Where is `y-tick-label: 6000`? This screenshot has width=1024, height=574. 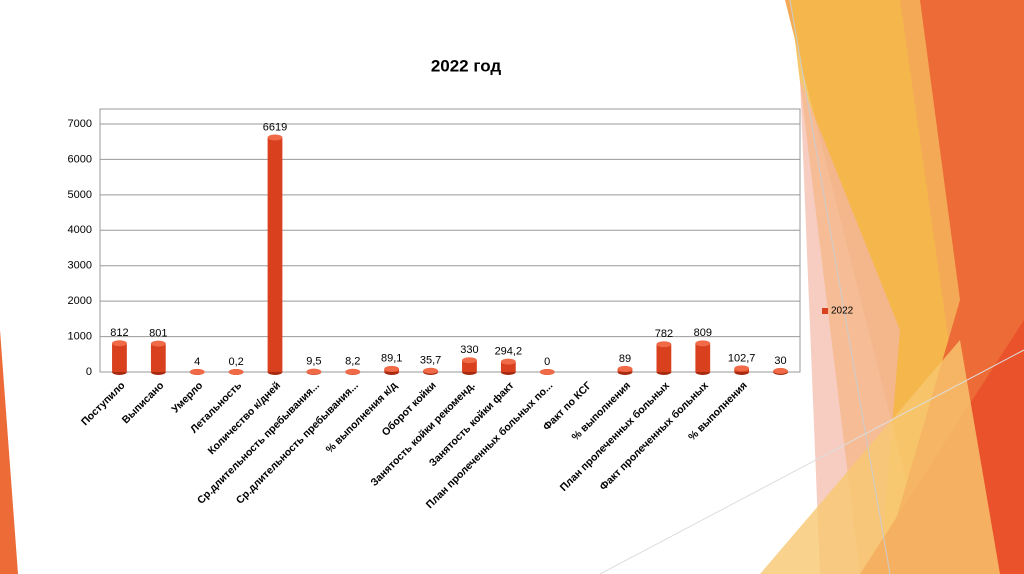 y-tick-label: 6000 is located at coordinates (80, 159).